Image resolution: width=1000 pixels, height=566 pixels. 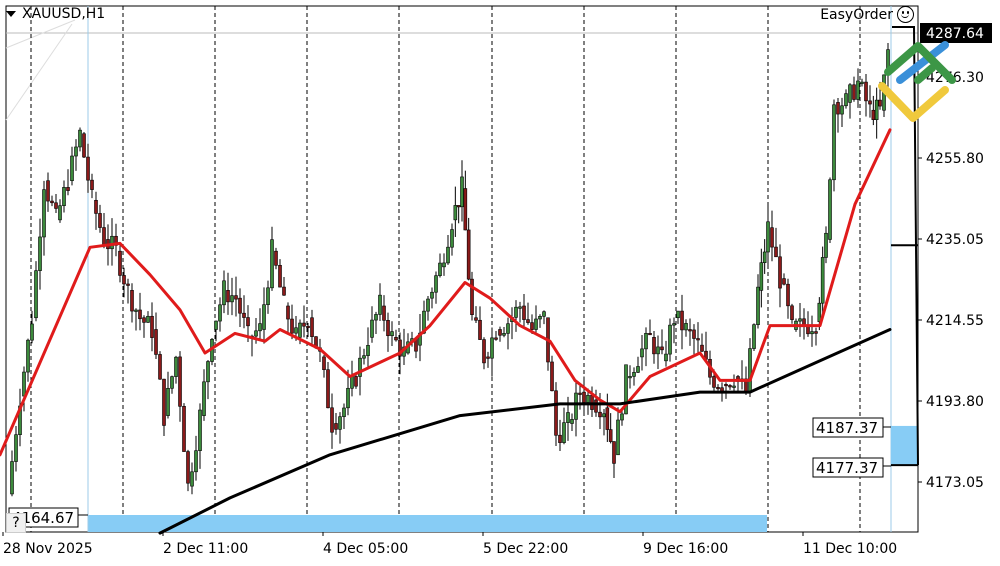 I want to click on symbol-label: XAUUSD,H1, so click(x=55, y=14).